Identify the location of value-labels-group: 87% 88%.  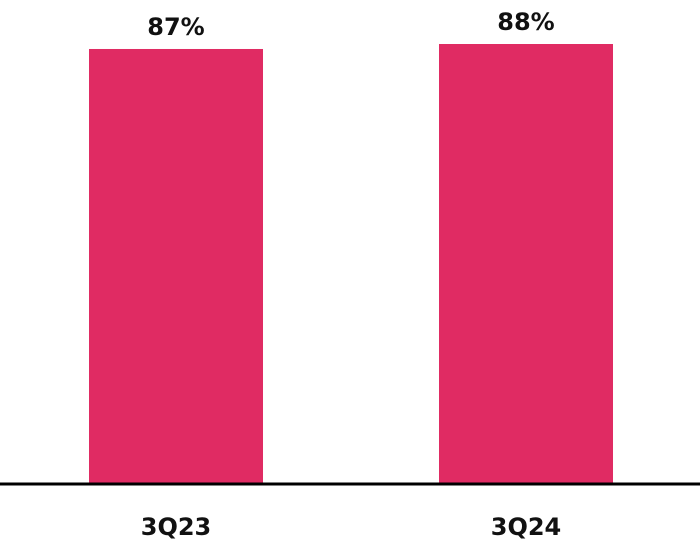
(350, 24).